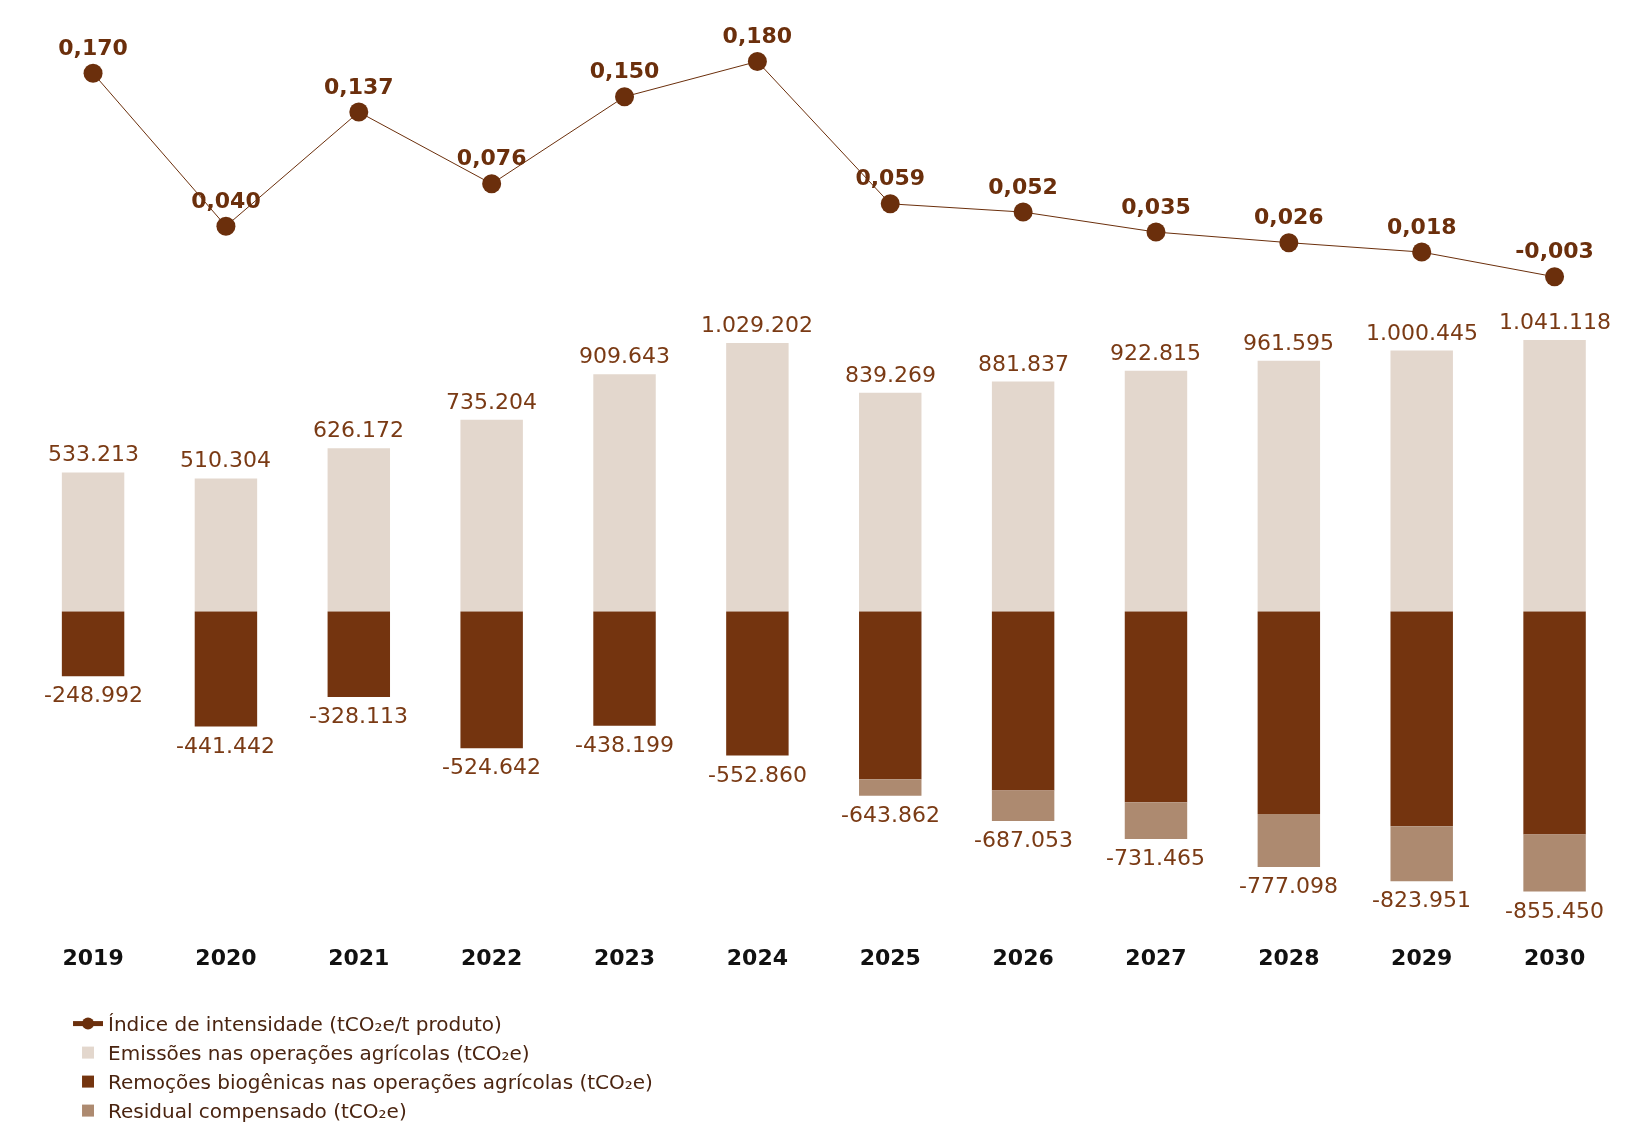 The image size is (1641, 1142). What do you see at coordinates (1023, 957) in the screenshot?
I see `x-tick-label: 2026` at bounding box center [1023, 957].